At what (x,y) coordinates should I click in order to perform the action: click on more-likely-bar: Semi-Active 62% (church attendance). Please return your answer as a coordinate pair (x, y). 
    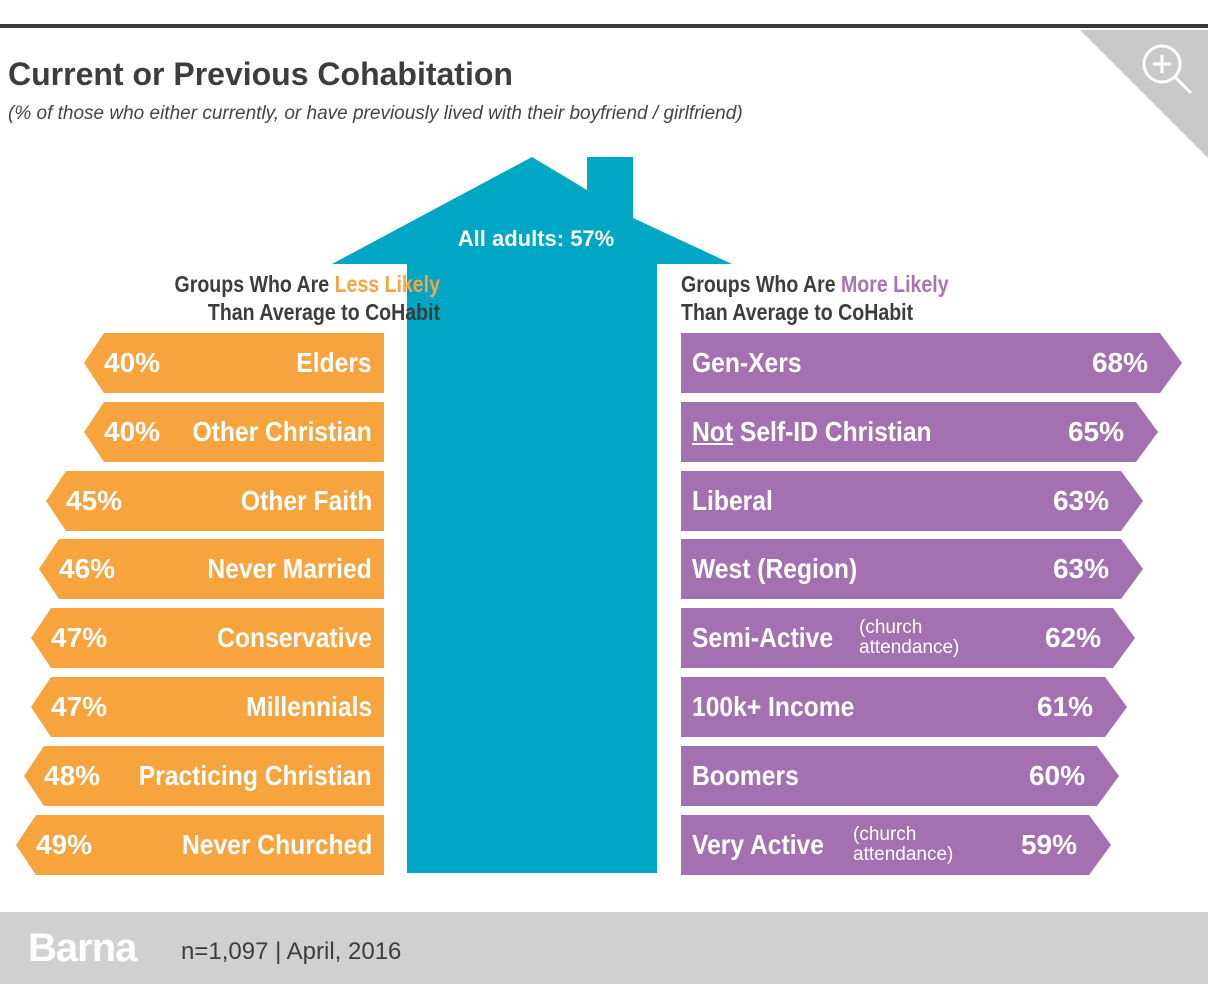
    Looking at the image, I should click on (908, 638).